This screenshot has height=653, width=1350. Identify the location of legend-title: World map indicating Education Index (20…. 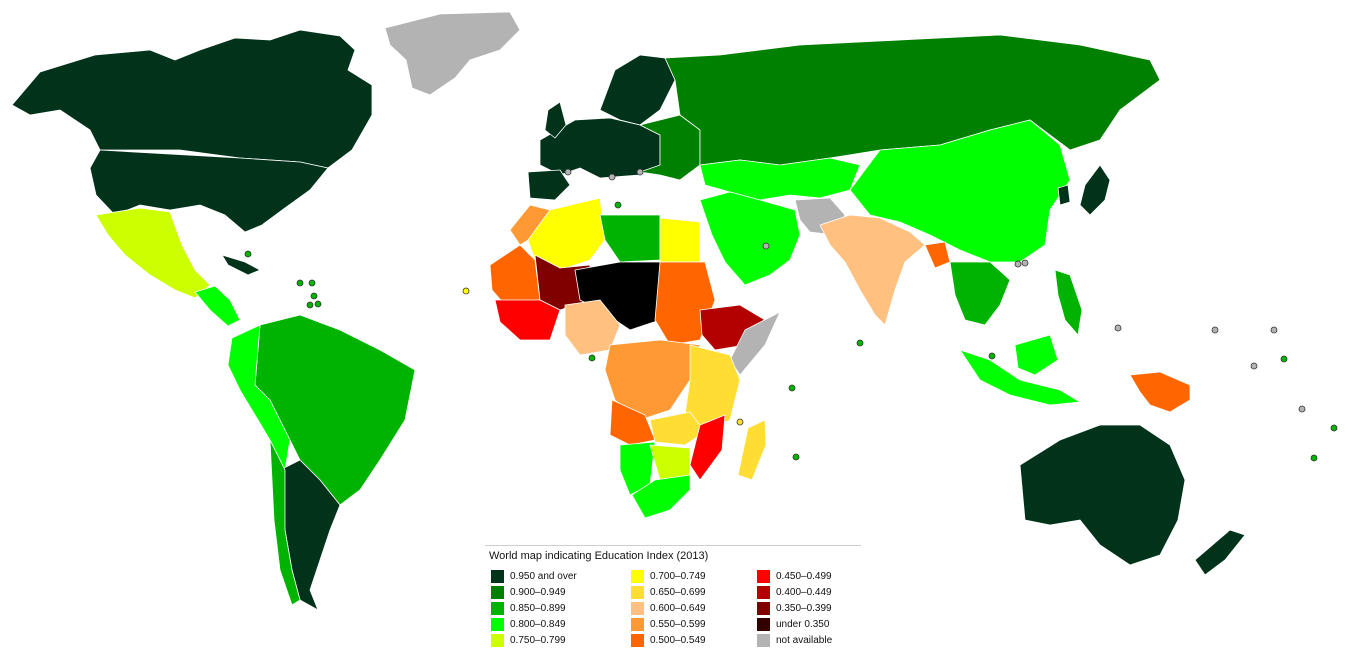
(599, 556).